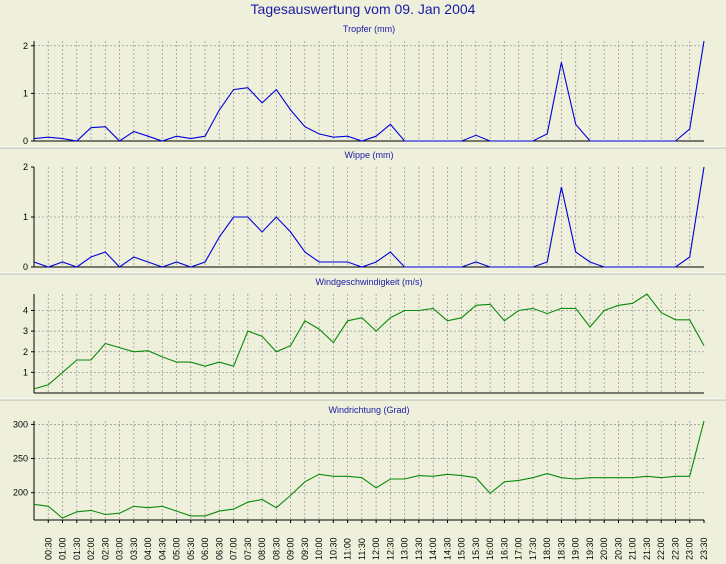 The image size is (726, 564). Describe the element at coordinates (177, 548) in the screenshot. I see `x-tick-label: 05:00` at that location.